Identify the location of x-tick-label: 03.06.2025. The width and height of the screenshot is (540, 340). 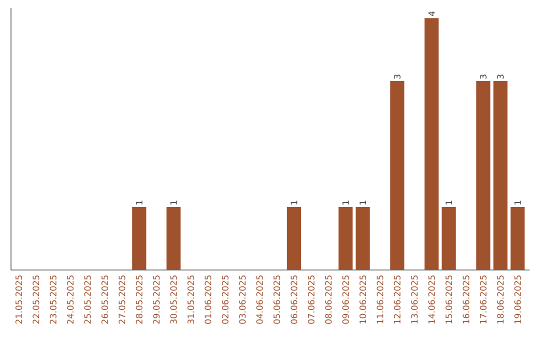
(242, 299).